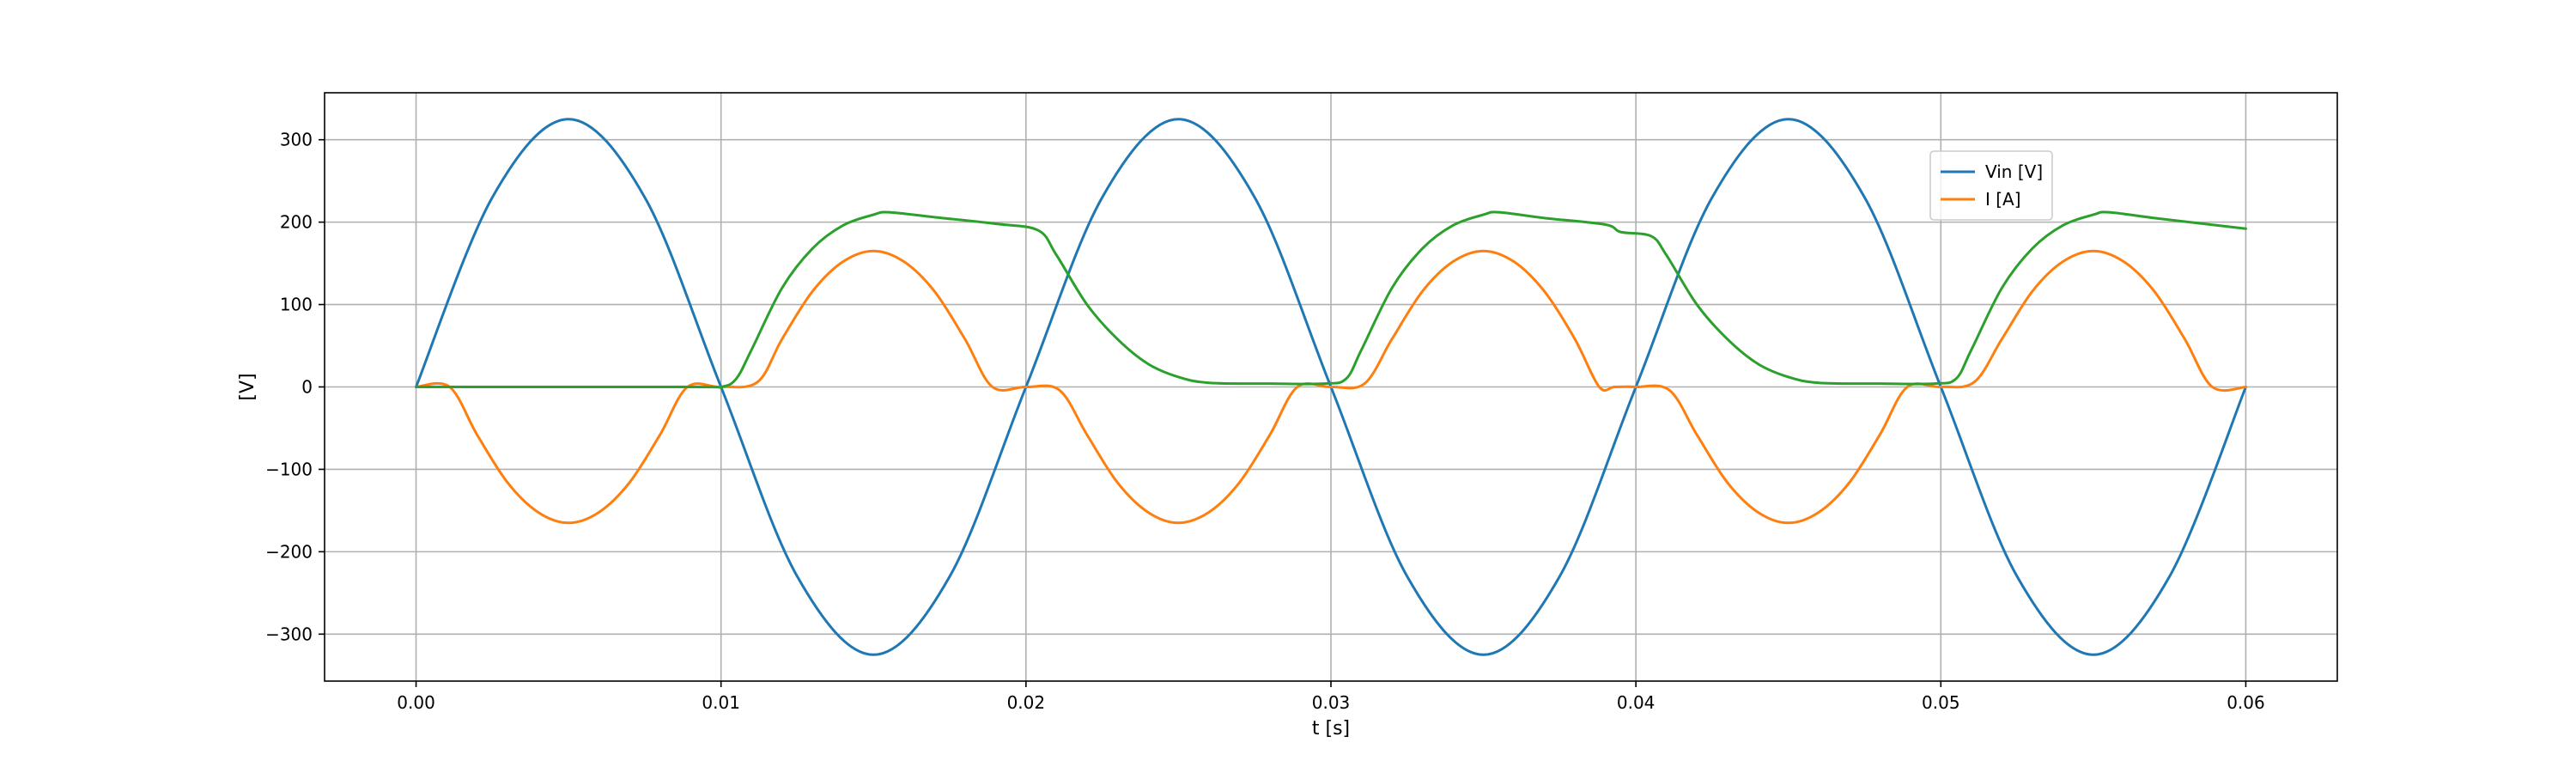 Image resolution: width=2576 pixels, height=773 pixels. What do you see at coordinates (2246, 702) in the screenshot?
I see `x-tick-label: 0.06` at bounding box center [2246, 702].